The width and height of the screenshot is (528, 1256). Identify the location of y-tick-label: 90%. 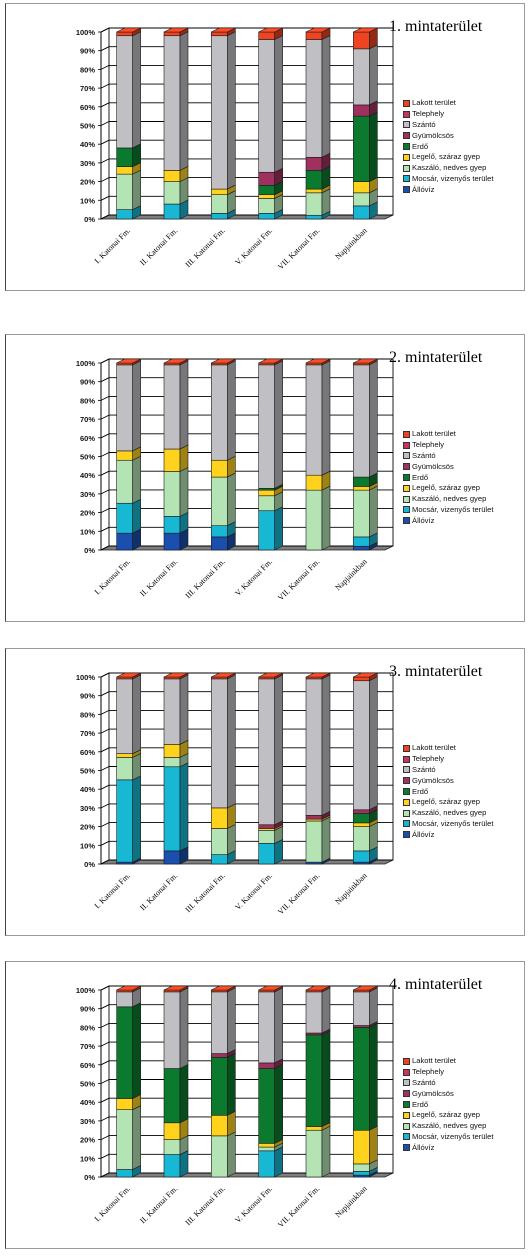
(87, 696).